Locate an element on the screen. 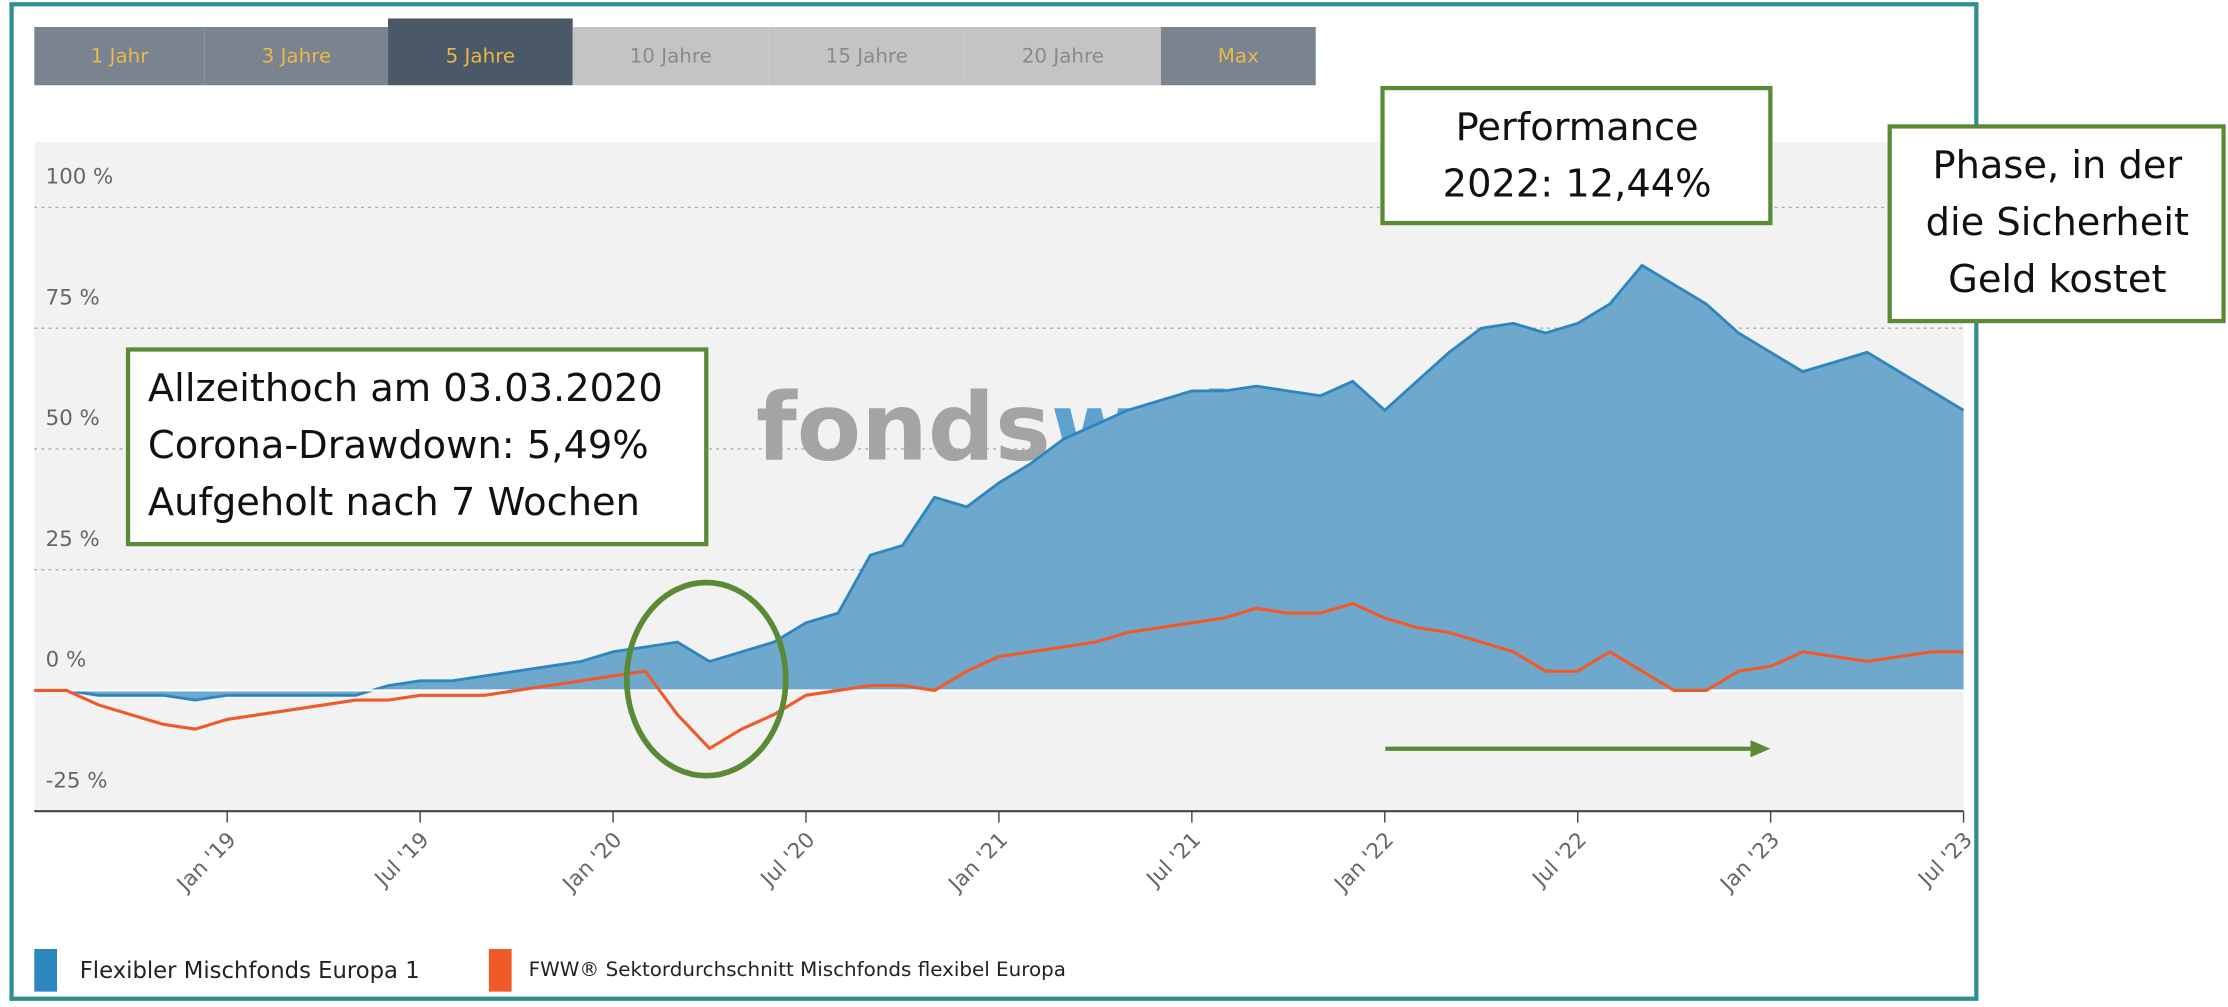 The image size is (2228, 1007). range-button-label: 15 Jahre is located at coordinates (867, 55).